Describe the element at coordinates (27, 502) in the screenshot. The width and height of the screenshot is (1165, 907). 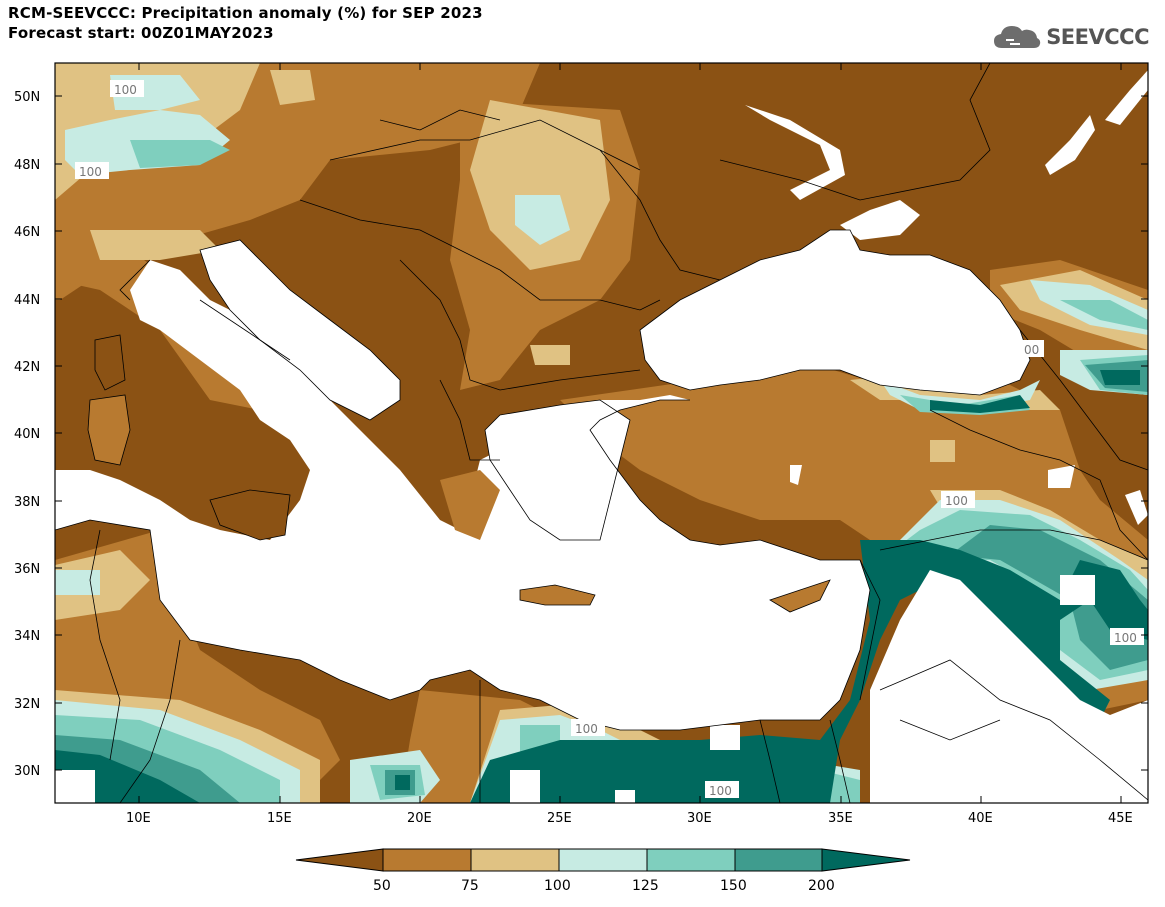
I see `lat-tick-label: 38N` at that location.